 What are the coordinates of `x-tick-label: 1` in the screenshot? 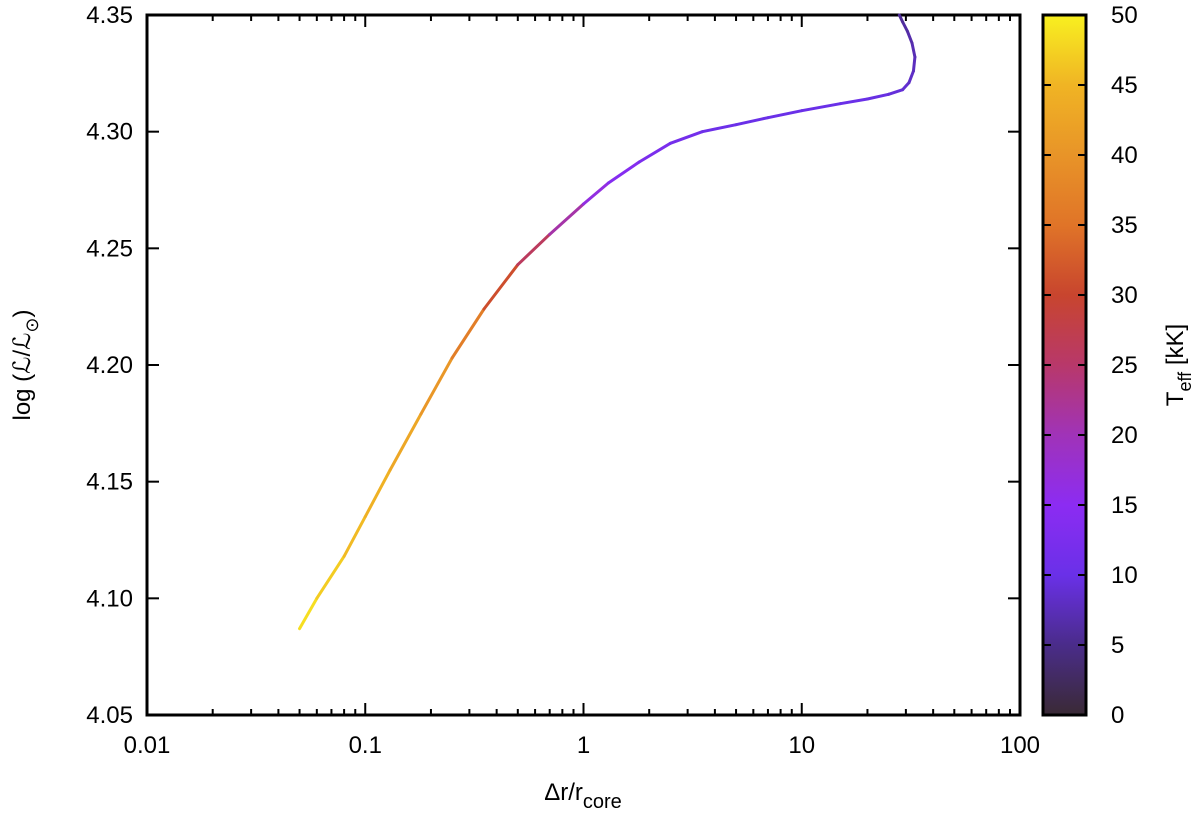 It's located at (583, 745).